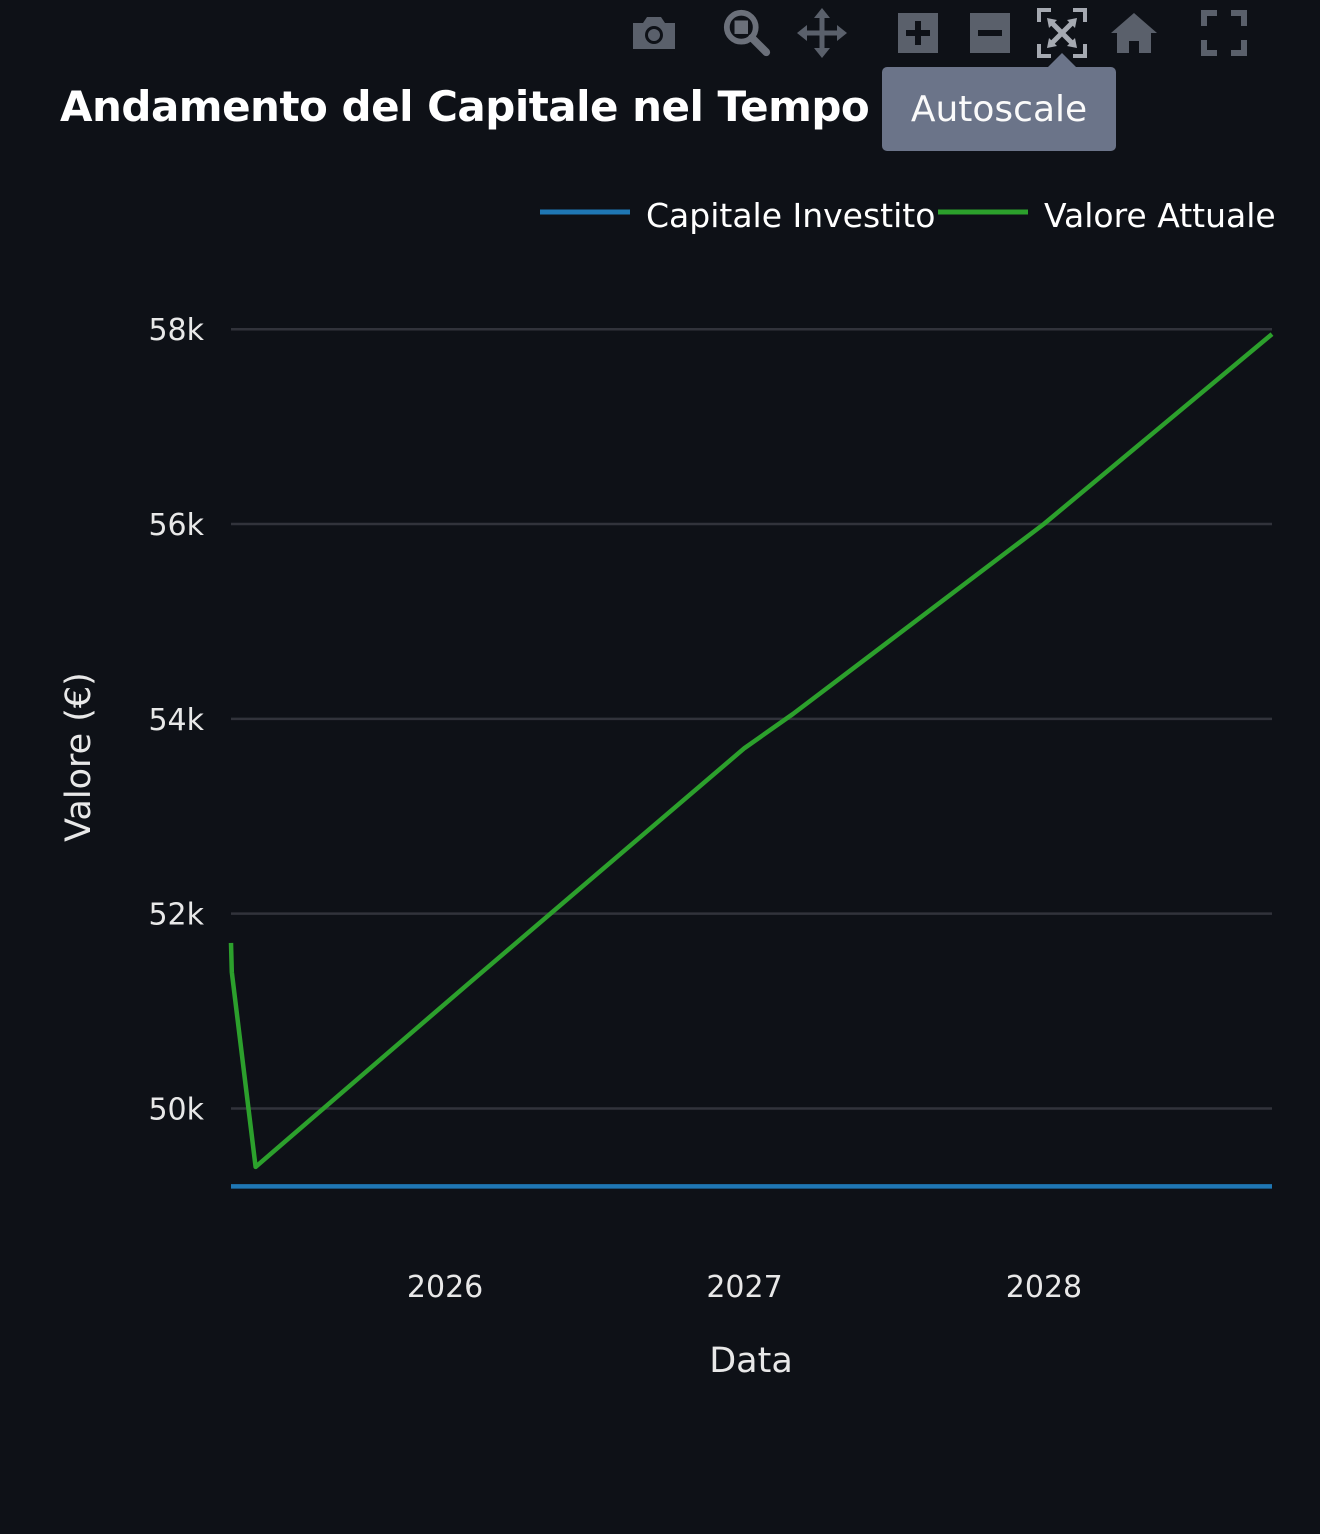 Image resolution: width=1320 pixels, height=1534 pixels. Describe the element at coordinates (1134, 33) in the screenshot. I see `home-icon` at that location.